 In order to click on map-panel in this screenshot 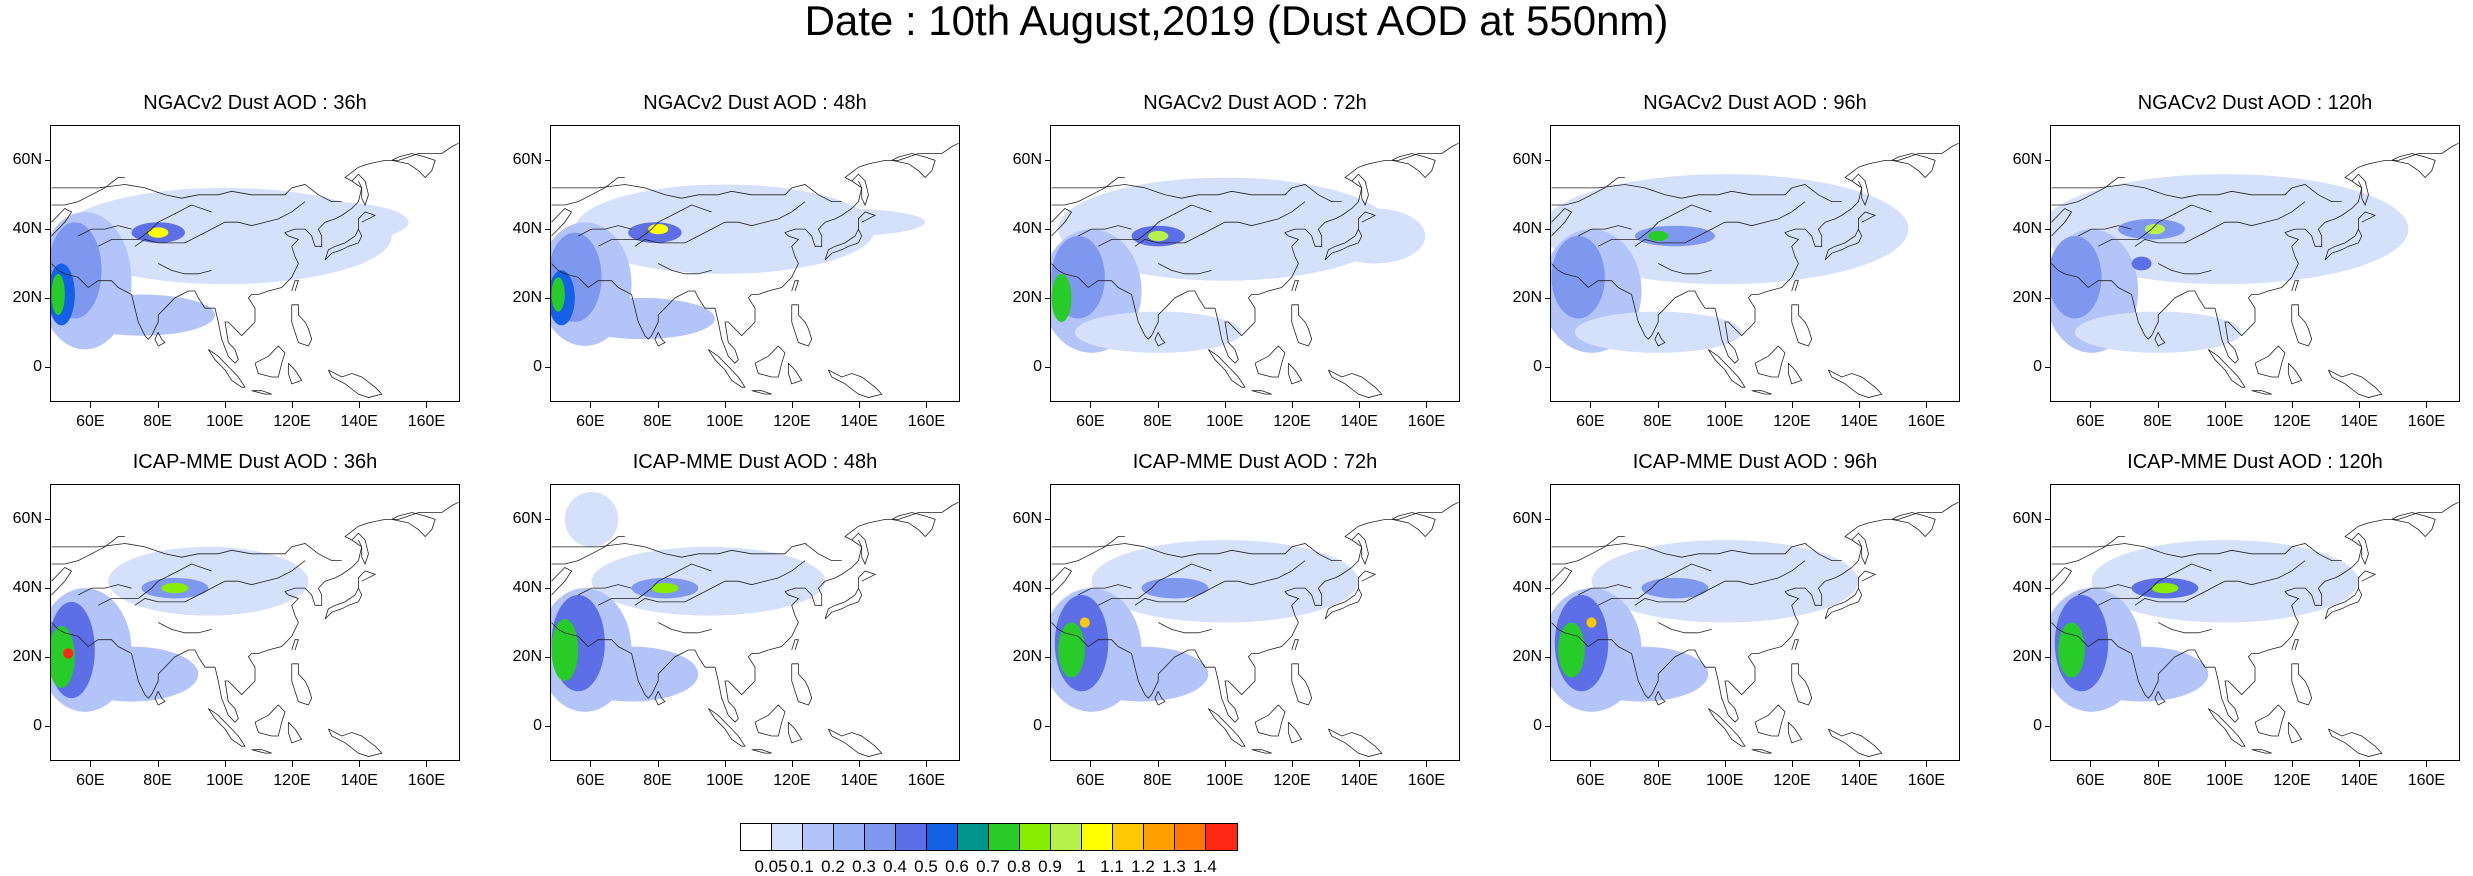, I will do `click(755, 622)`.